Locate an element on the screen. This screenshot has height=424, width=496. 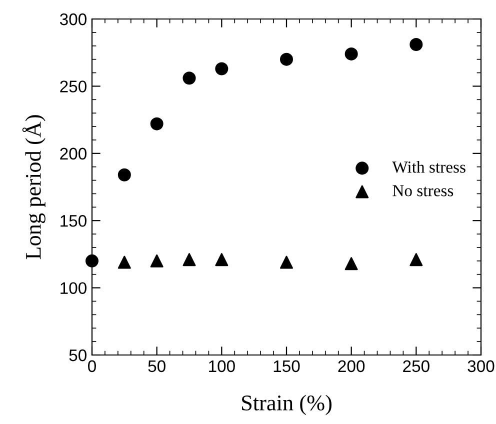
x-tick-label: 300 is located at coordinates (481, 366).